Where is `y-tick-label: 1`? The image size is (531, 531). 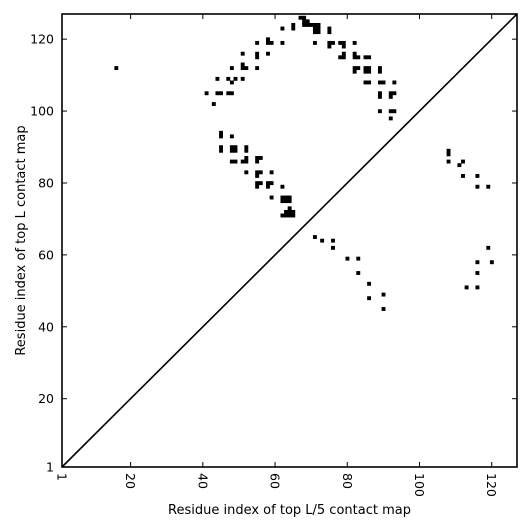
y-tick-label: 1 is located at coordinates (50, 467).